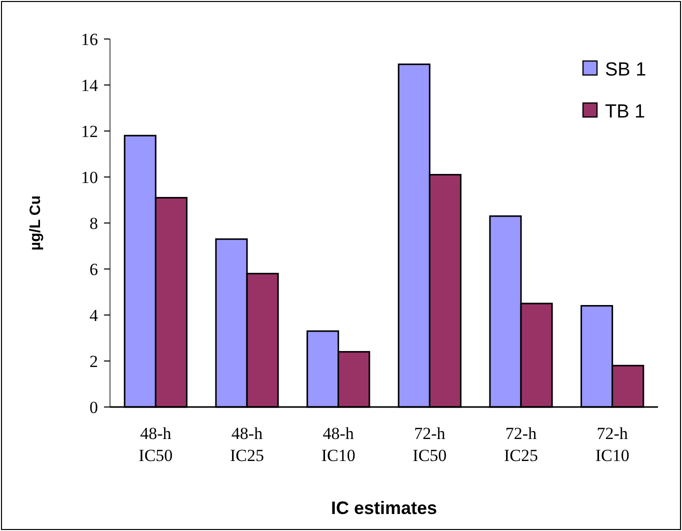  What do you see at coordinates (94, 361) in the screenshot?
I see `y-tick-label: 2` at bounding box center [94, 361].